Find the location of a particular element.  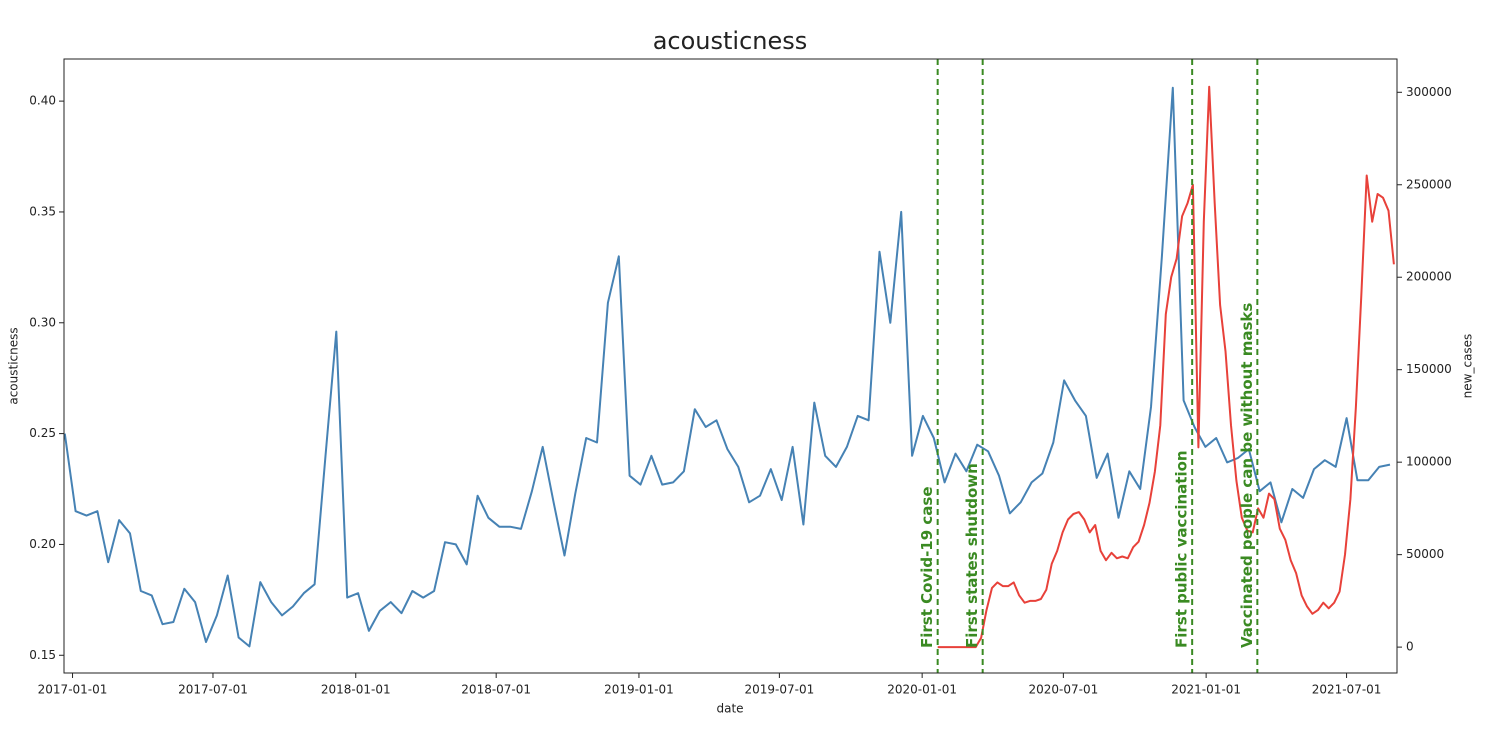

y-axis-label: acousticness is located at coordinates (14, 365).